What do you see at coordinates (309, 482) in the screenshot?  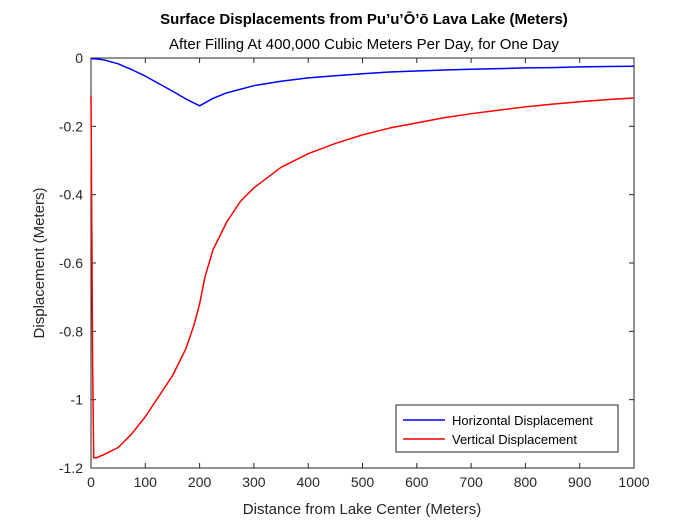 I see `x-tick-label: 400` at bounding box center [309, 482].